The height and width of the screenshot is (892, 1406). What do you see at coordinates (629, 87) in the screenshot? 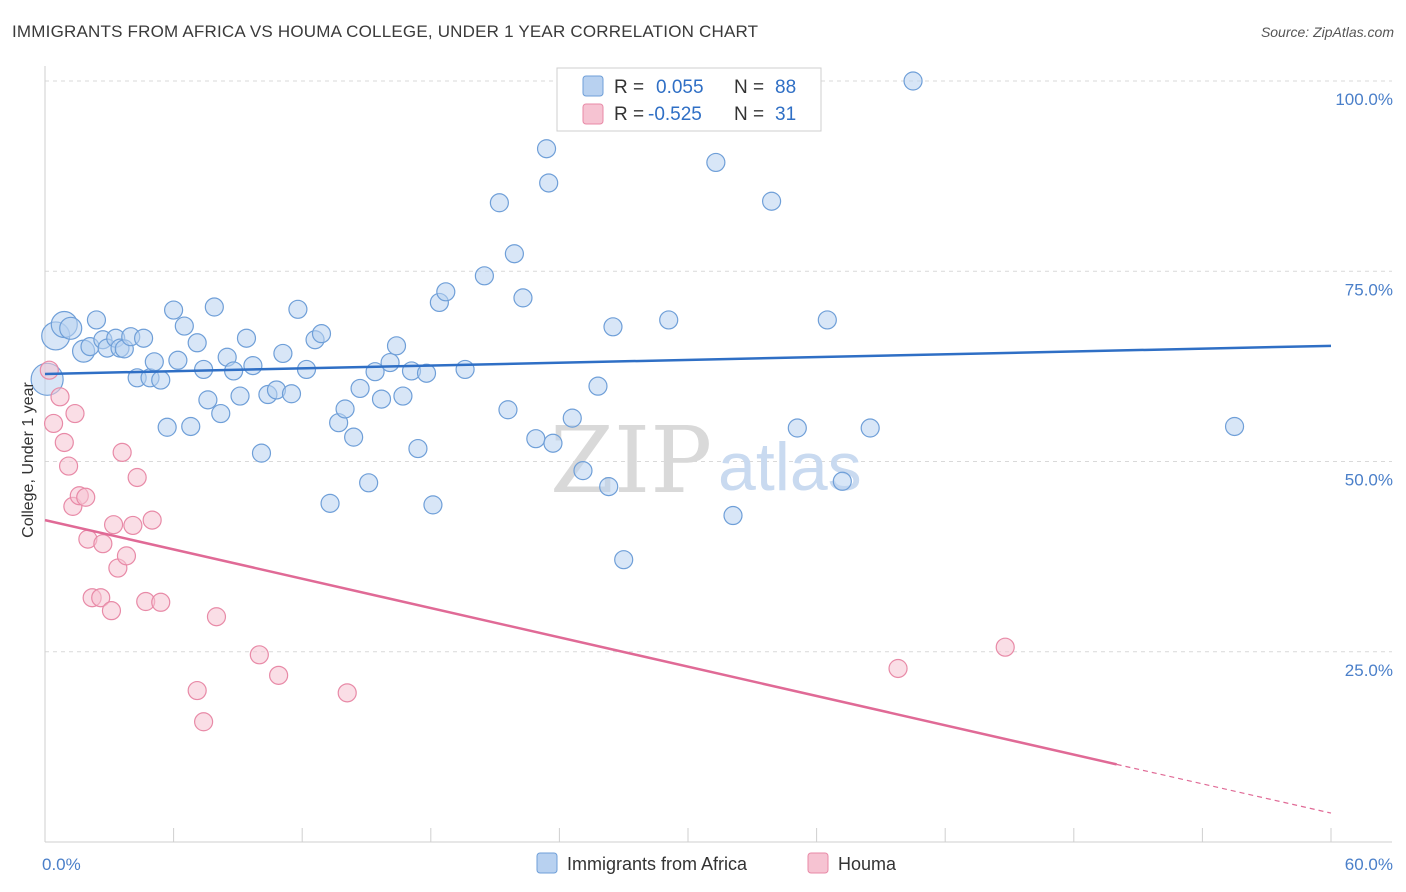
I see `legend-r-label-1: R =` at bounding box center [629, 87].